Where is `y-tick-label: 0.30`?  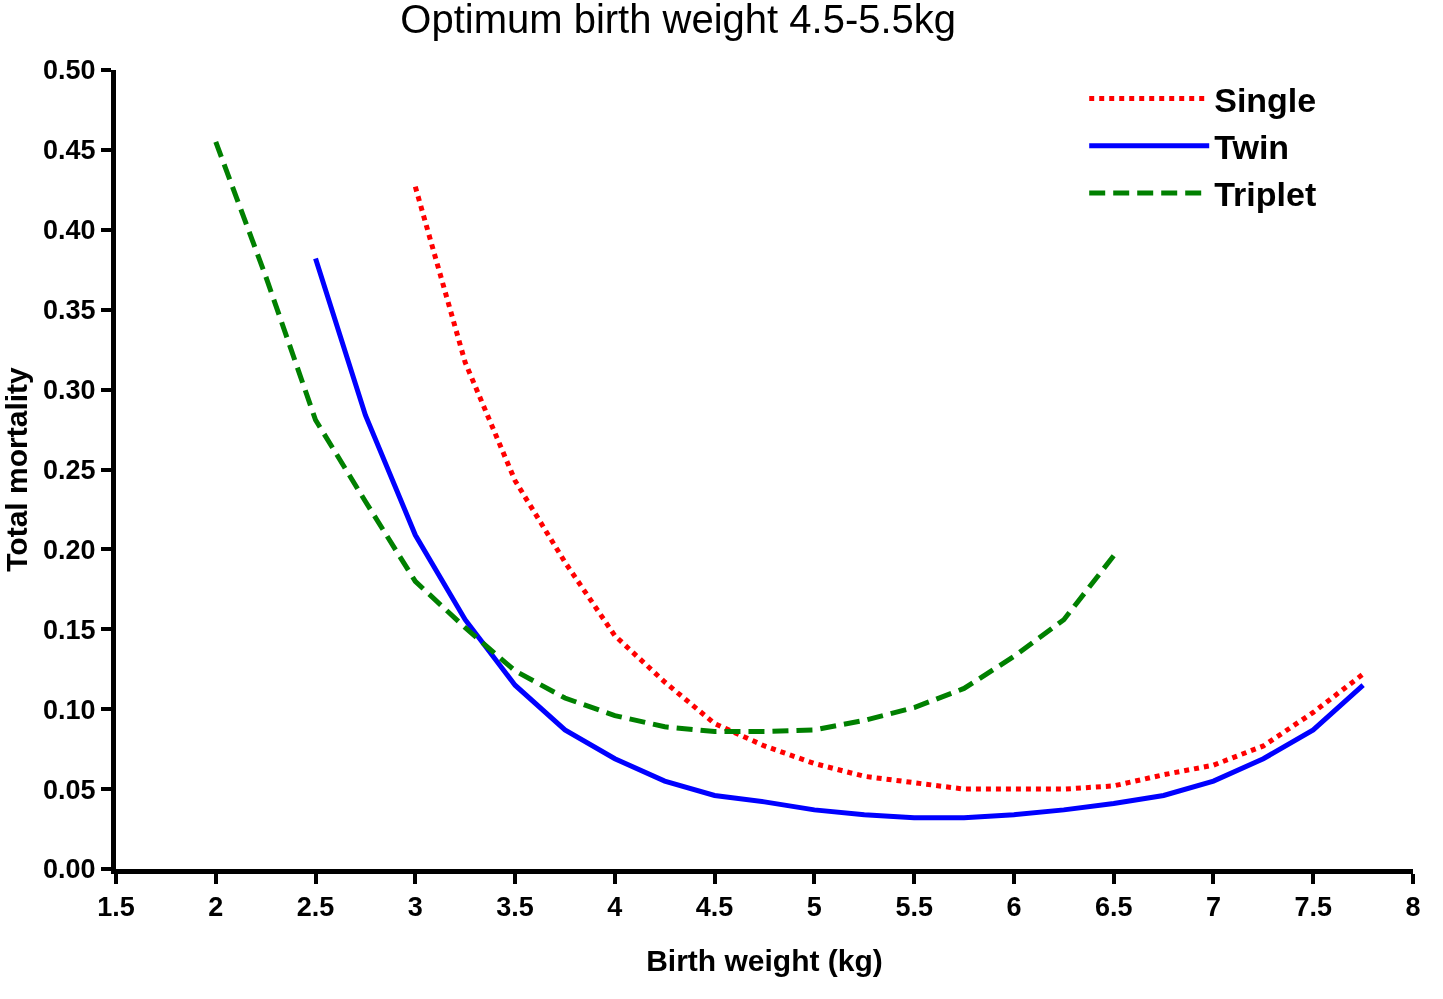 y-tick-label: 0.30 is located at coordinates (69, 390).